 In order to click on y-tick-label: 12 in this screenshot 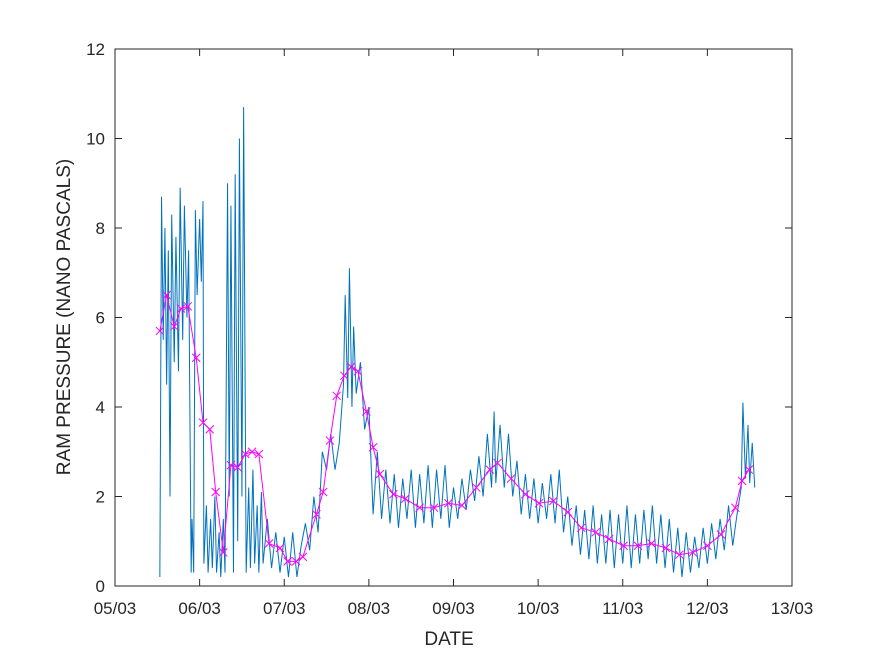, I will do `click(95, 49)`.